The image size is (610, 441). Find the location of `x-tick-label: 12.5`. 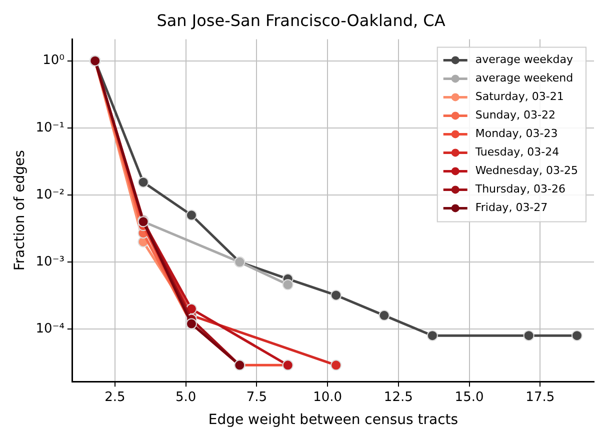

x-tick-label: 12.5 is located at coordinates (398, 397).